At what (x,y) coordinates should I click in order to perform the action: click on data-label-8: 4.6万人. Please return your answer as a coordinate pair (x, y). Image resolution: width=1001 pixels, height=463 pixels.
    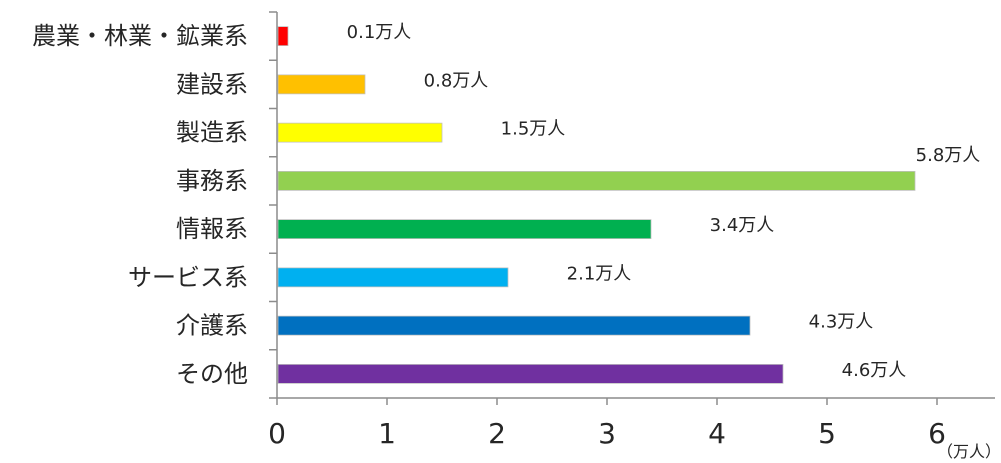
    Looking at the image, I should click on (874, 370).